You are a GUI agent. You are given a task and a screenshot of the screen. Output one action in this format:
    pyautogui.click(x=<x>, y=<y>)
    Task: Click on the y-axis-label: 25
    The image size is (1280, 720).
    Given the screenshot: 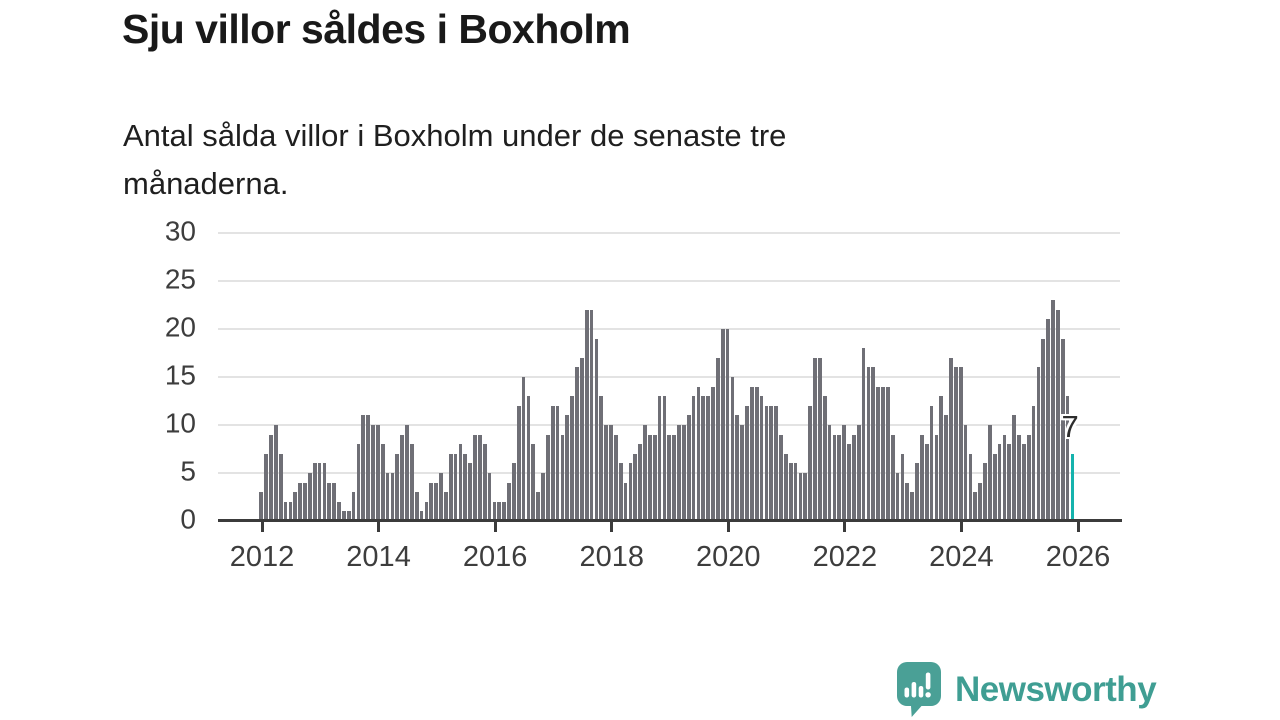 What is the action you would take?
    pyautogui.click(x=180, y=279)
    